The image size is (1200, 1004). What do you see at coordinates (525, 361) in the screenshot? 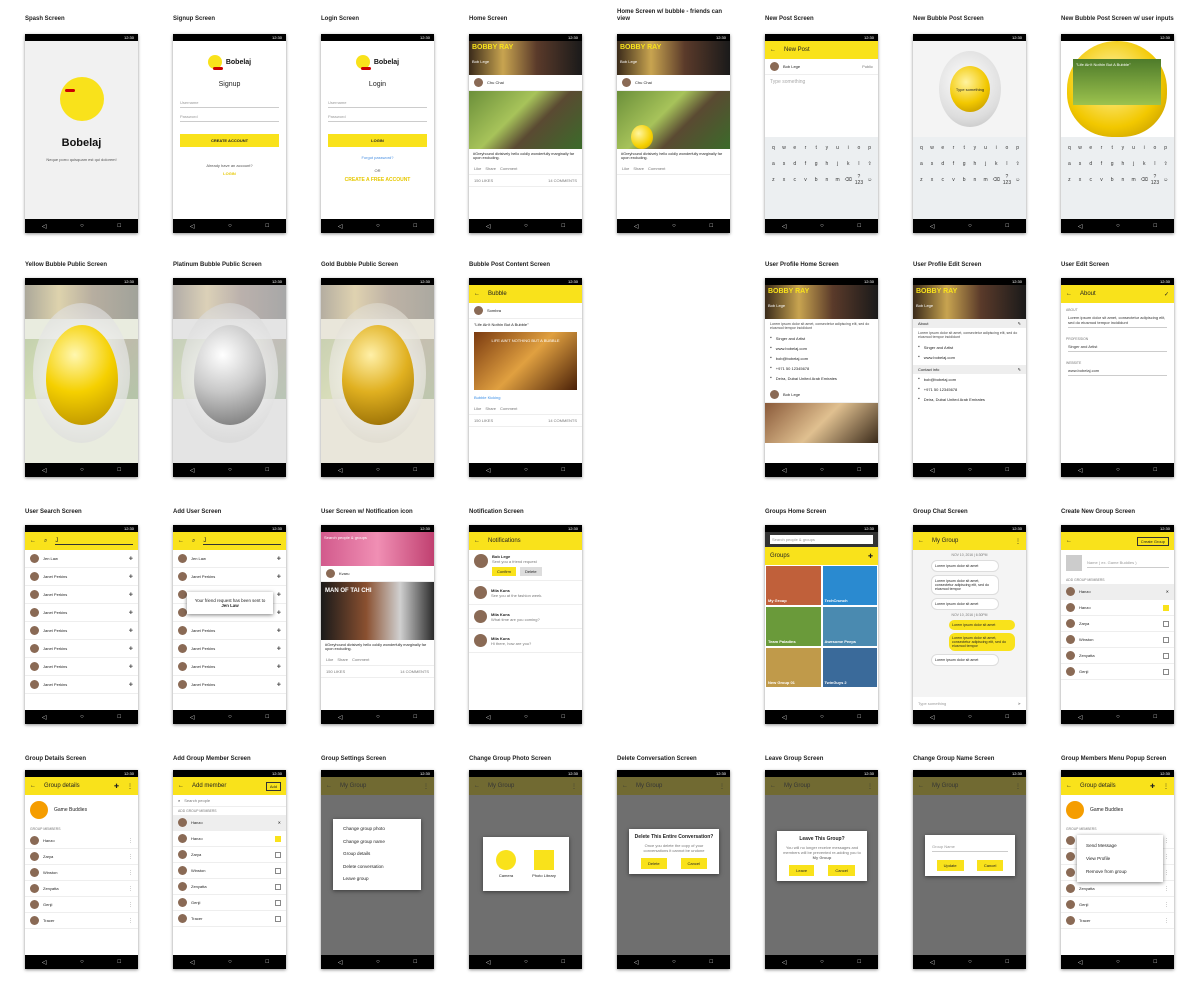
I see `post-image: LIFE AIN'T NOTHING BUT A BUBBLE` at bounding box center [525, 361].